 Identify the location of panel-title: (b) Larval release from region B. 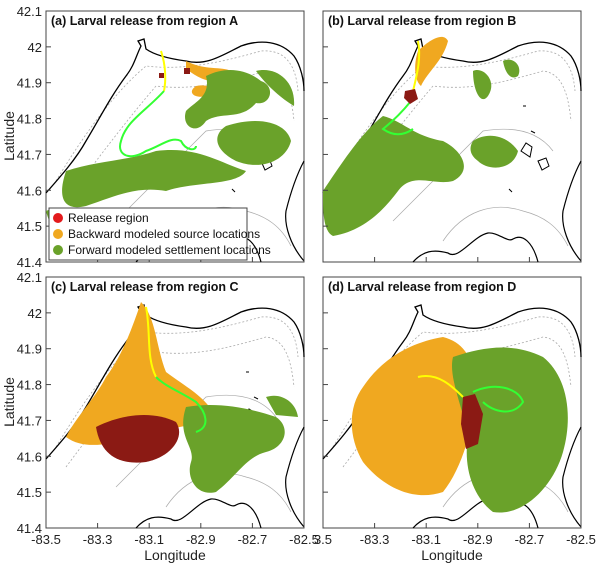
(422, 21).